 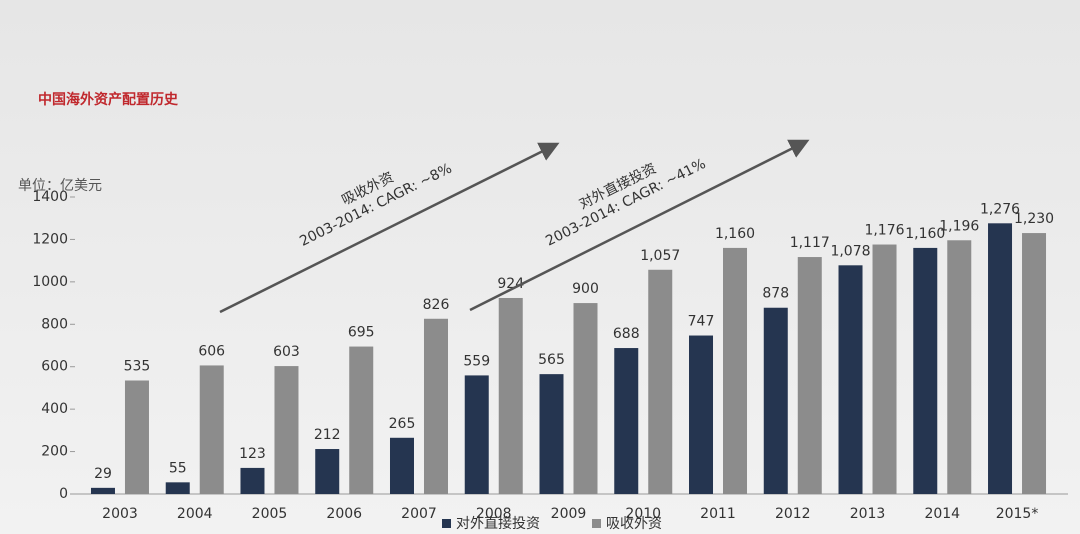 What do you see at coordinates (327, 435) in the screenshot?
I see `value-label: 212` at bounding box center [327, 435].